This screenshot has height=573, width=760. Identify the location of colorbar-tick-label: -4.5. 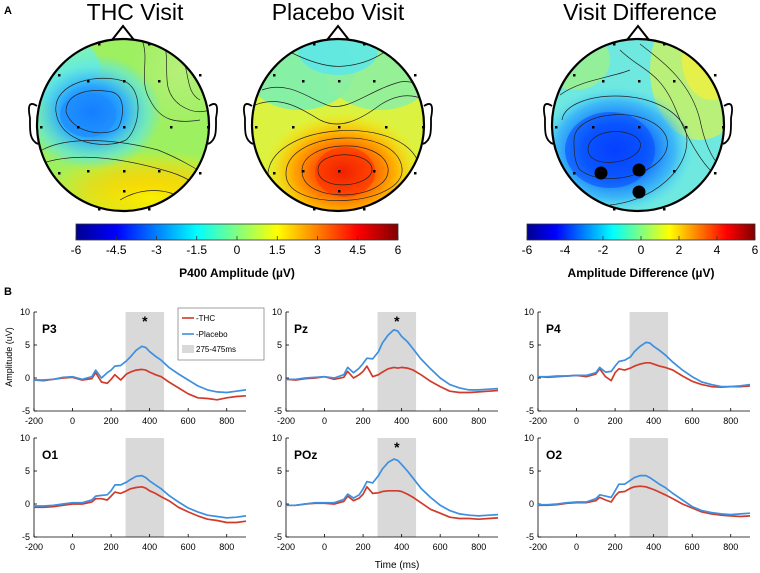
(116, 250).